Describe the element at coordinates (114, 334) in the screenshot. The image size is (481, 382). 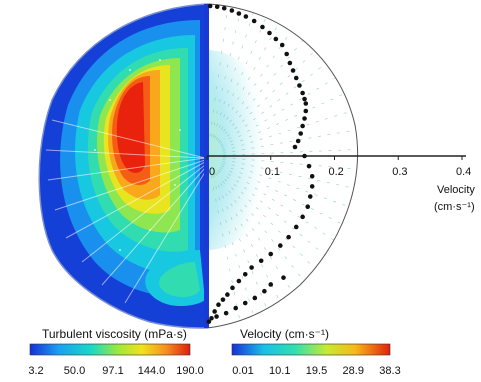
I see `viscosity-colorbar-title: Turbulent viscosity (mPa·s)` at that location.